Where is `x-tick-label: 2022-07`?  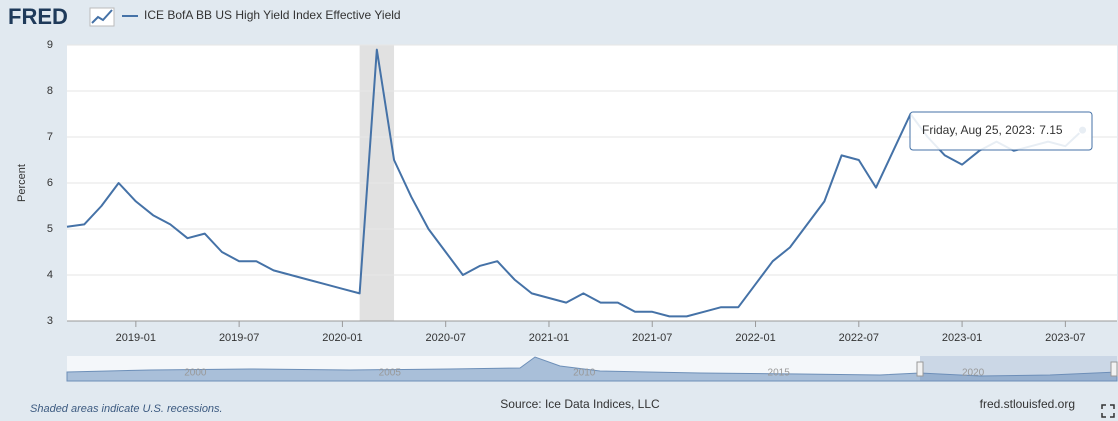
x-tick-label: 2022-07 is located at coordinates (859, 338).